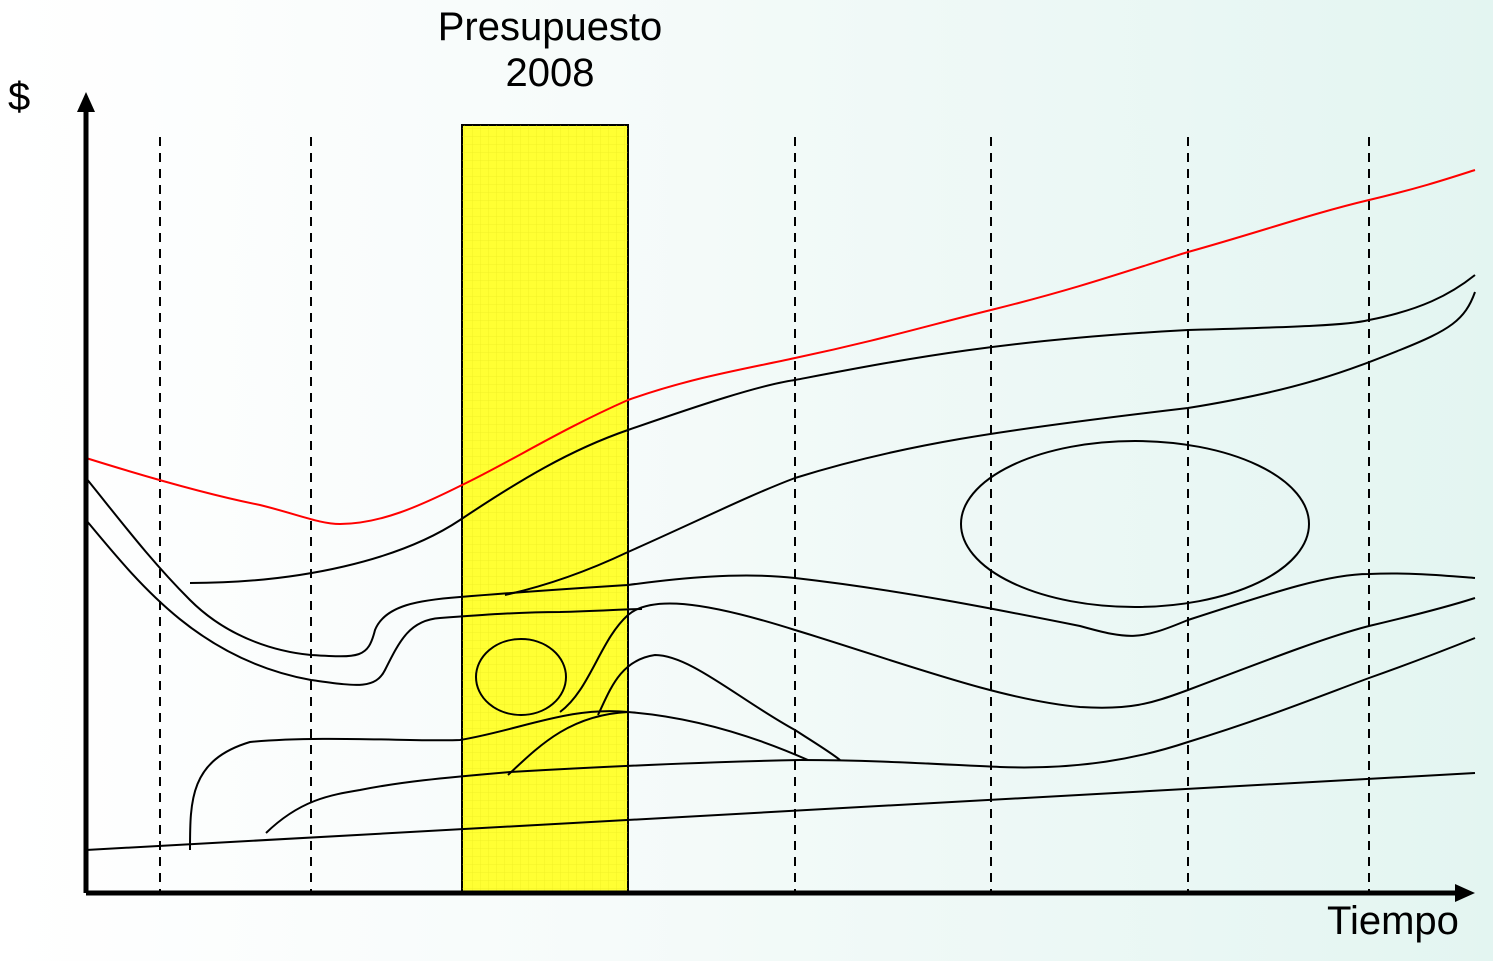 Image resolution: width=1493 pixels, height=961 pixels. I want to click on curve-mid-cross, so click(1017, 655).